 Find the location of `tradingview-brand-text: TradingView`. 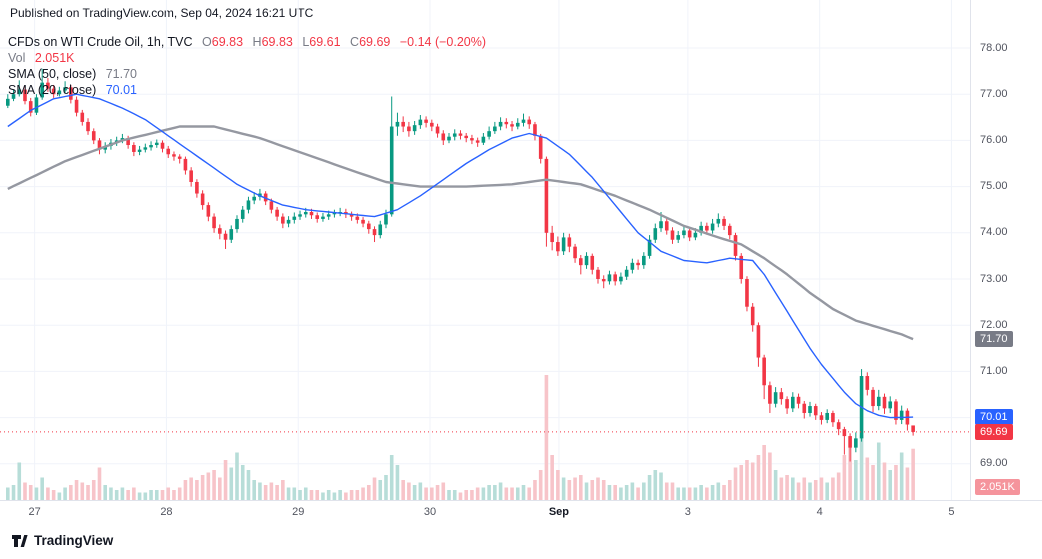

tradingview-brand-text: TradingView is located at coordinates (74, 540).